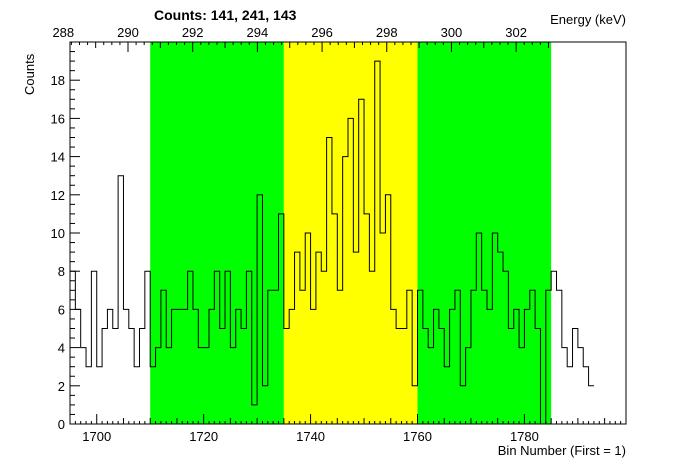 The height and width of the screenshot is (472, 696). What do you see at coordinates (348, 429) in the screenshot?
I see `bottom-x-axis: 1700 1720 1740 1760 1780` at bounding box center [348, 429].